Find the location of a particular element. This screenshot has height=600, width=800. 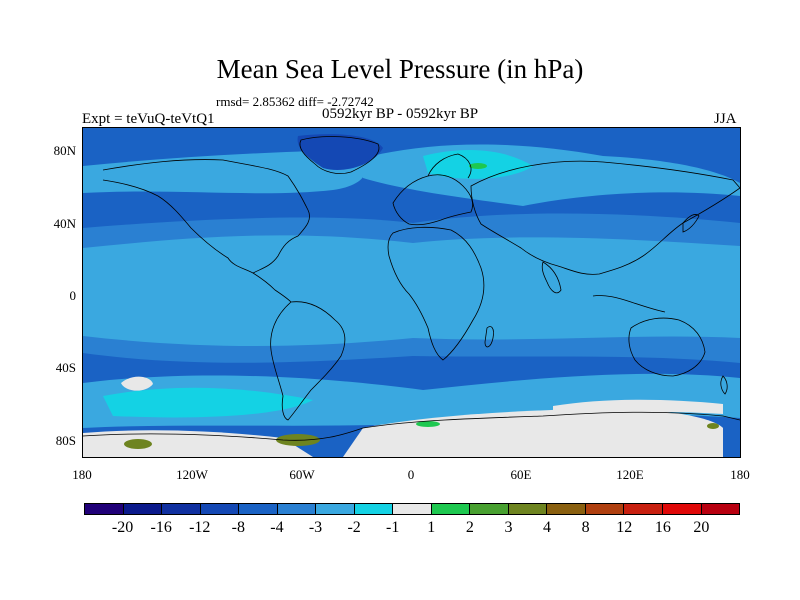

colorbar-label: -12 is located at coordinates (200, 527).